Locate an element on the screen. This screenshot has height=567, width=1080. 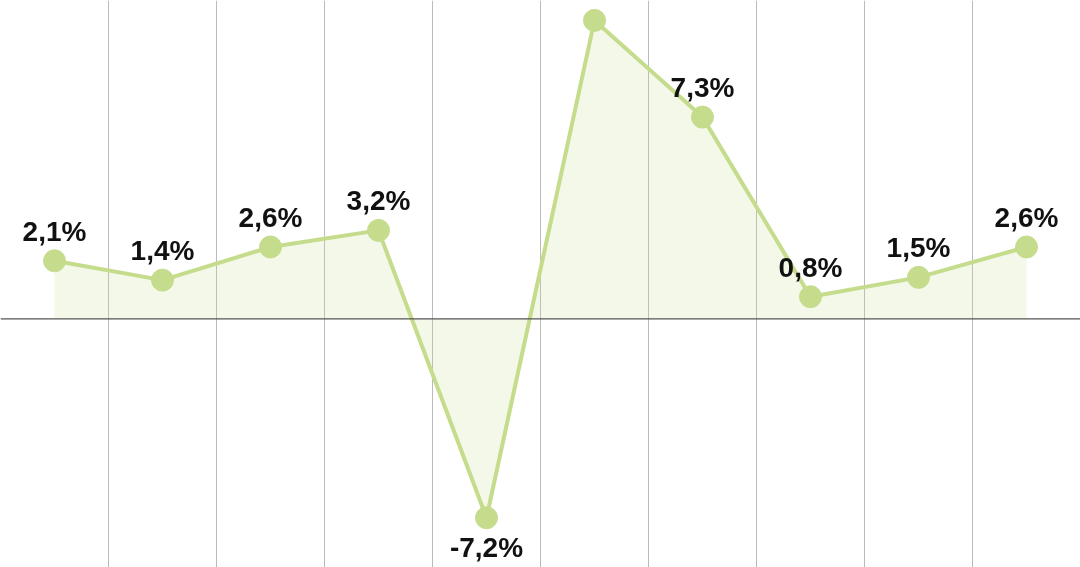
data-label: 0,8% is located at coordinates (810, 267).